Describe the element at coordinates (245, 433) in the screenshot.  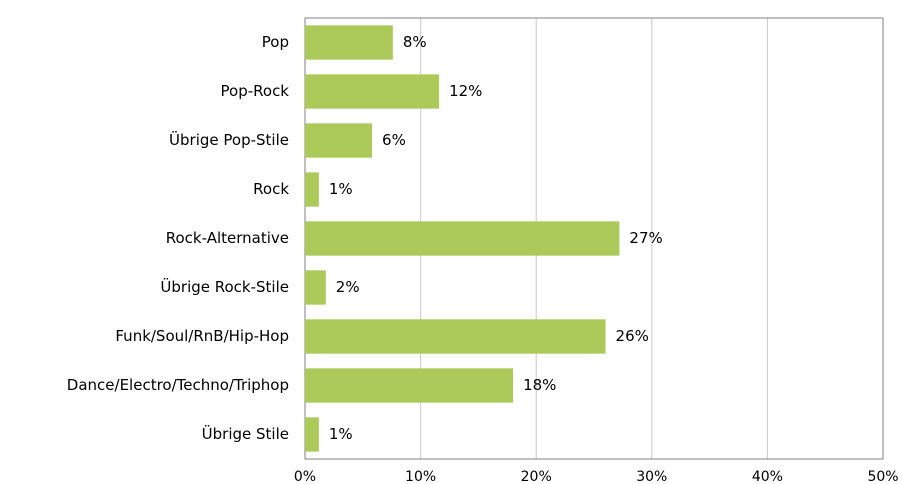
I see `y-tick-label: Übrige Stile` at that location.